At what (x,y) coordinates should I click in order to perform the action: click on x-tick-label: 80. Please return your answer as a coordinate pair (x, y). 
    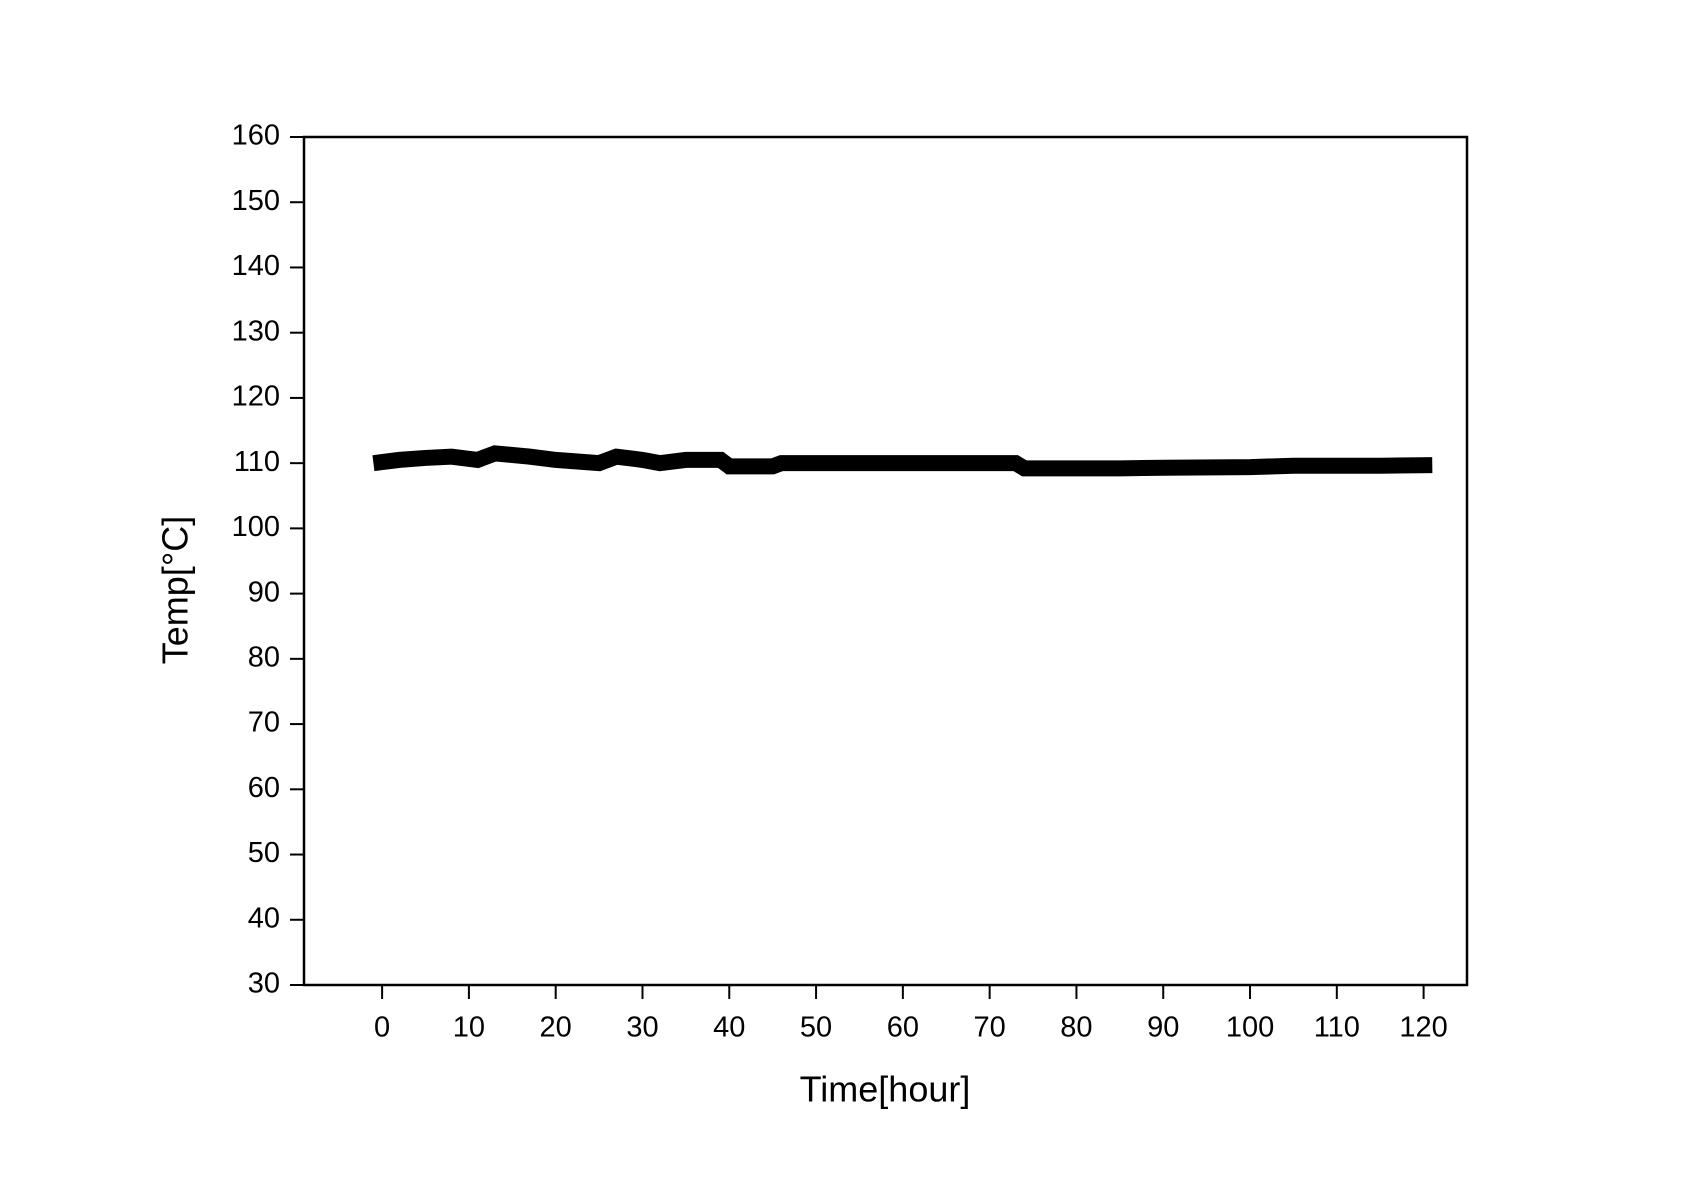
    Looking at the image, I should click on (1076, 1028).